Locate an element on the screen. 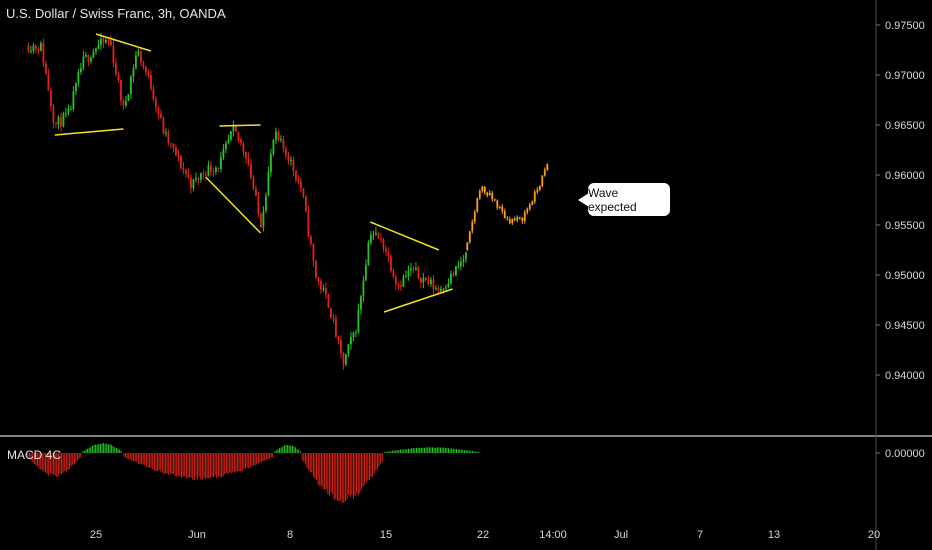  wave-expected-callout: Wave expected is located at coordinates (629, 199).